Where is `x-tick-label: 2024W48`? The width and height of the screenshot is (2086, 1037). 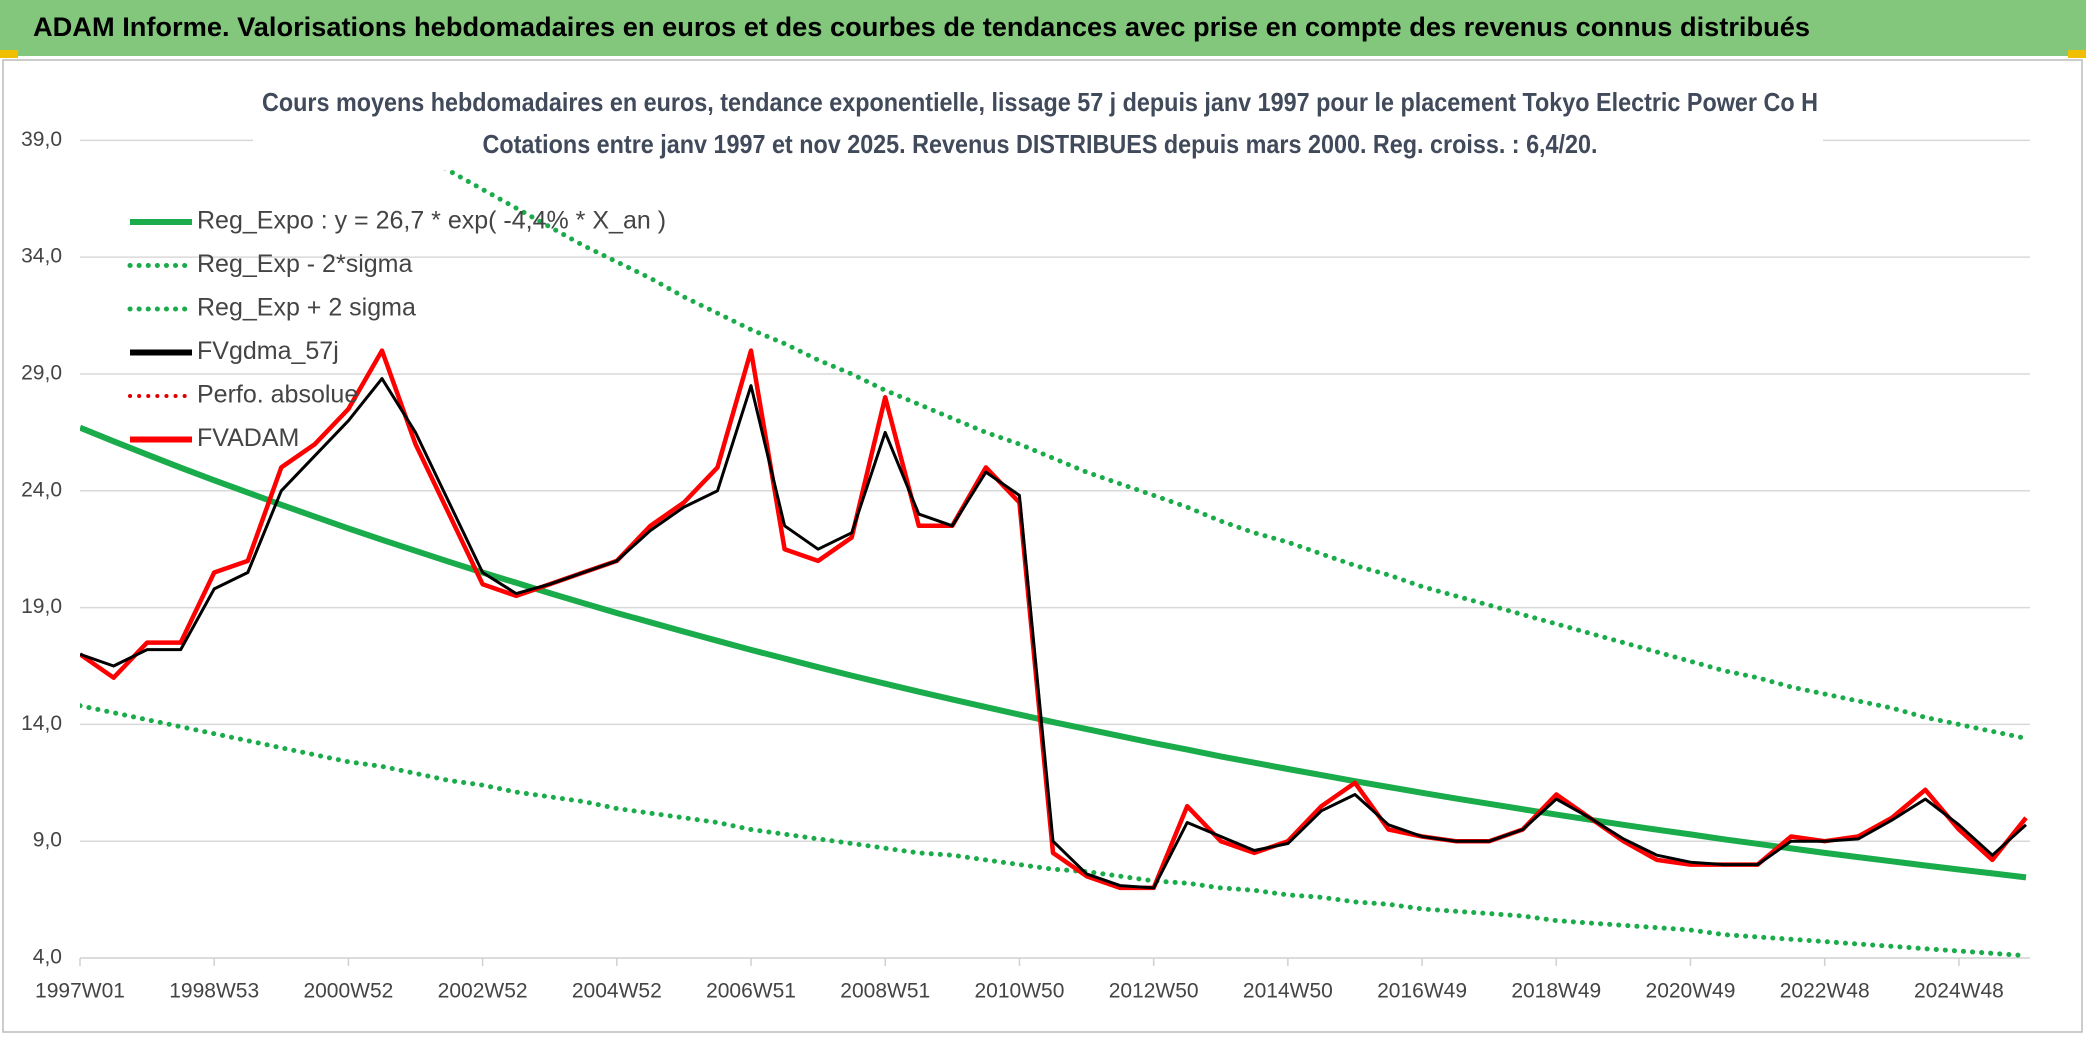
x-tick-label: 2024W48 is located at coordinates (1959, 991).